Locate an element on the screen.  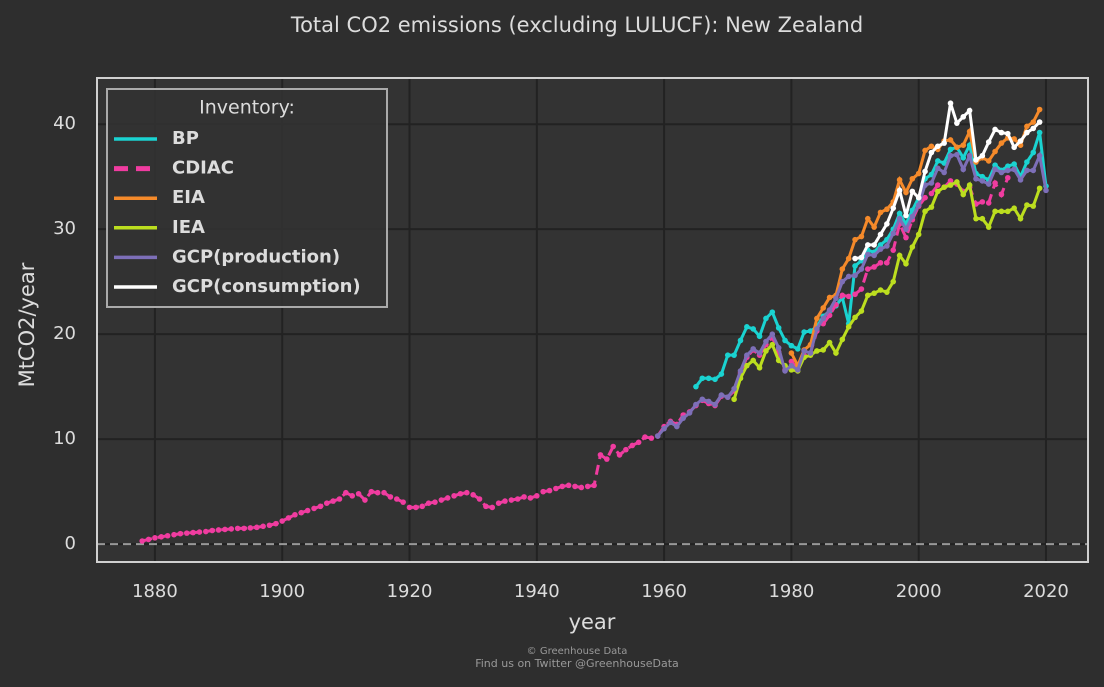
legend-label: GCP(production) is located at coordinates (256, 256).